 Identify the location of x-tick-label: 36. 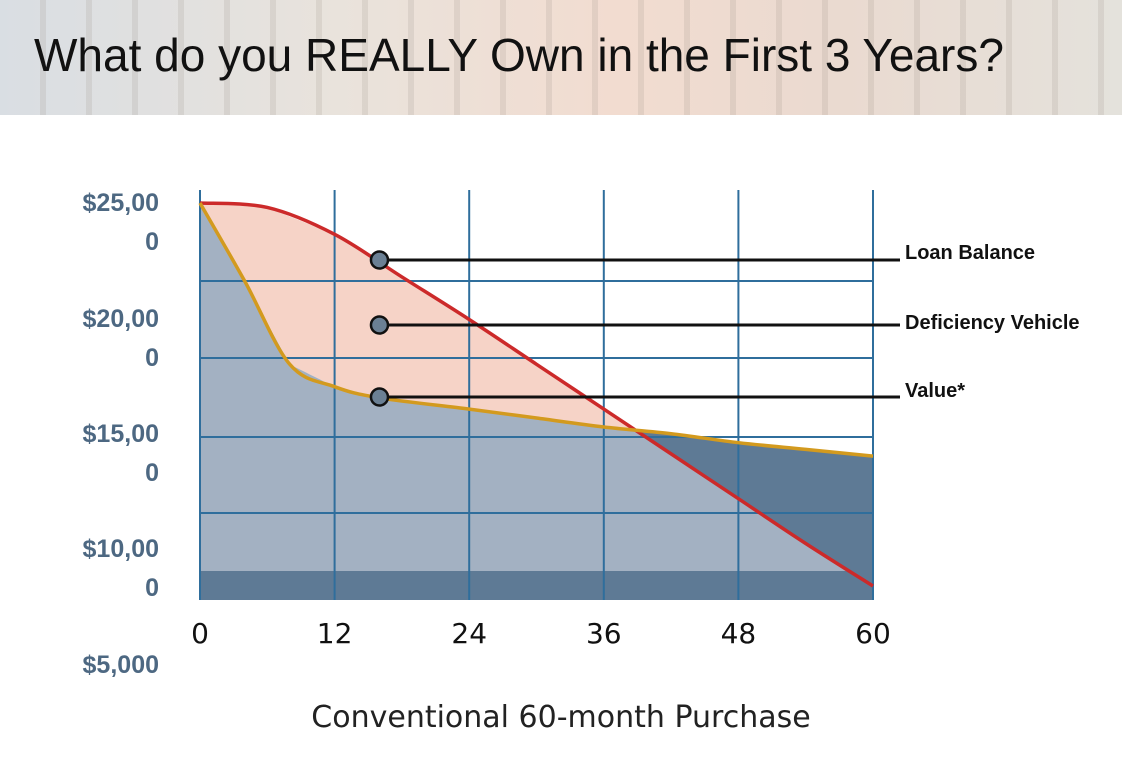
(604, 633).